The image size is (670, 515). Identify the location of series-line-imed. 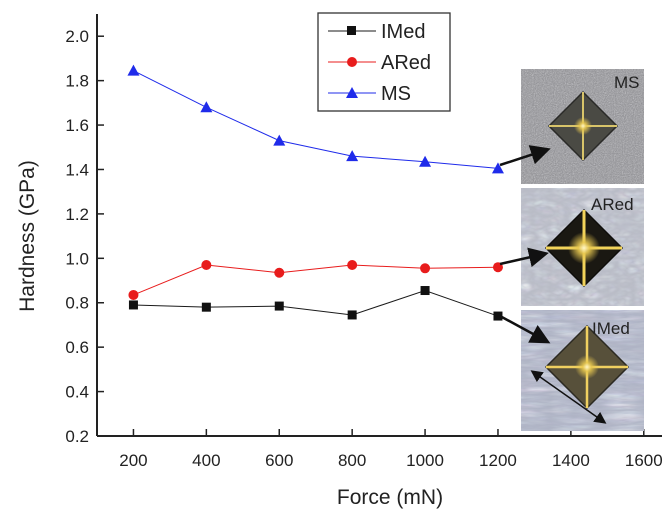
(316, 303).